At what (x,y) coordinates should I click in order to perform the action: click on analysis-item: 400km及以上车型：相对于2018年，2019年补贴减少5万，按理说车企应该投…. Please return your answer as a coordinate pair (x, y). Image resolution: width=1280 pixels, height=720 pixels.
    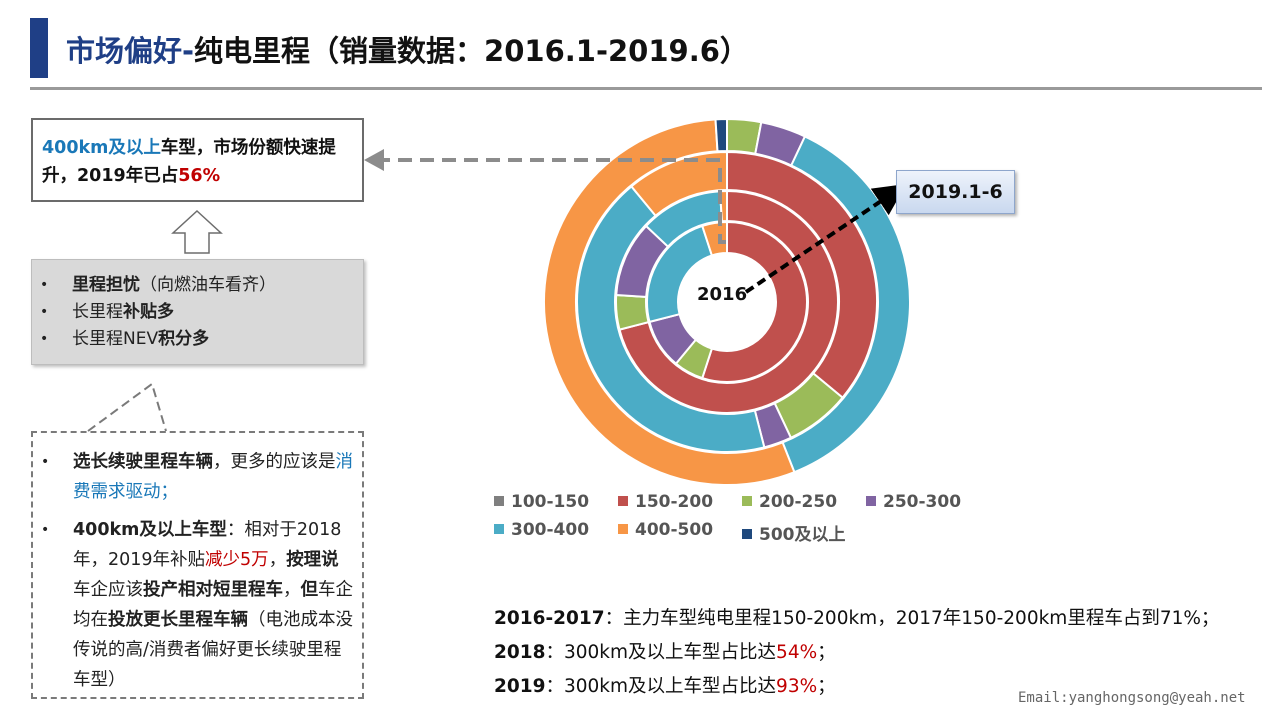
    Looking at the image, I should click on (197, 605).